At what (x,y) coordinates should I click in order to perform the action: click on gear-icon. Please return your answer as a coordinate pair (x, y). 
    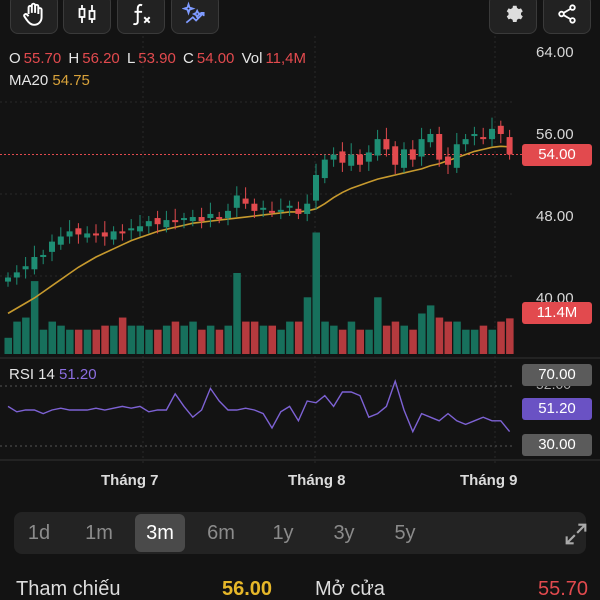
    Looking at the image, I should click on (513, 17).